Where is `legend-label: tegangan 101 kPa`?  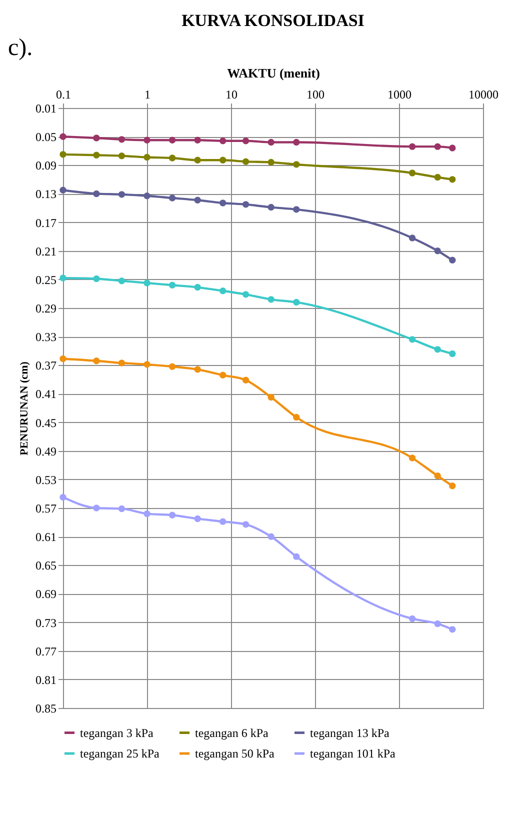 legend-label: tegangan 101 kPa is located at coordinates (353, 753).